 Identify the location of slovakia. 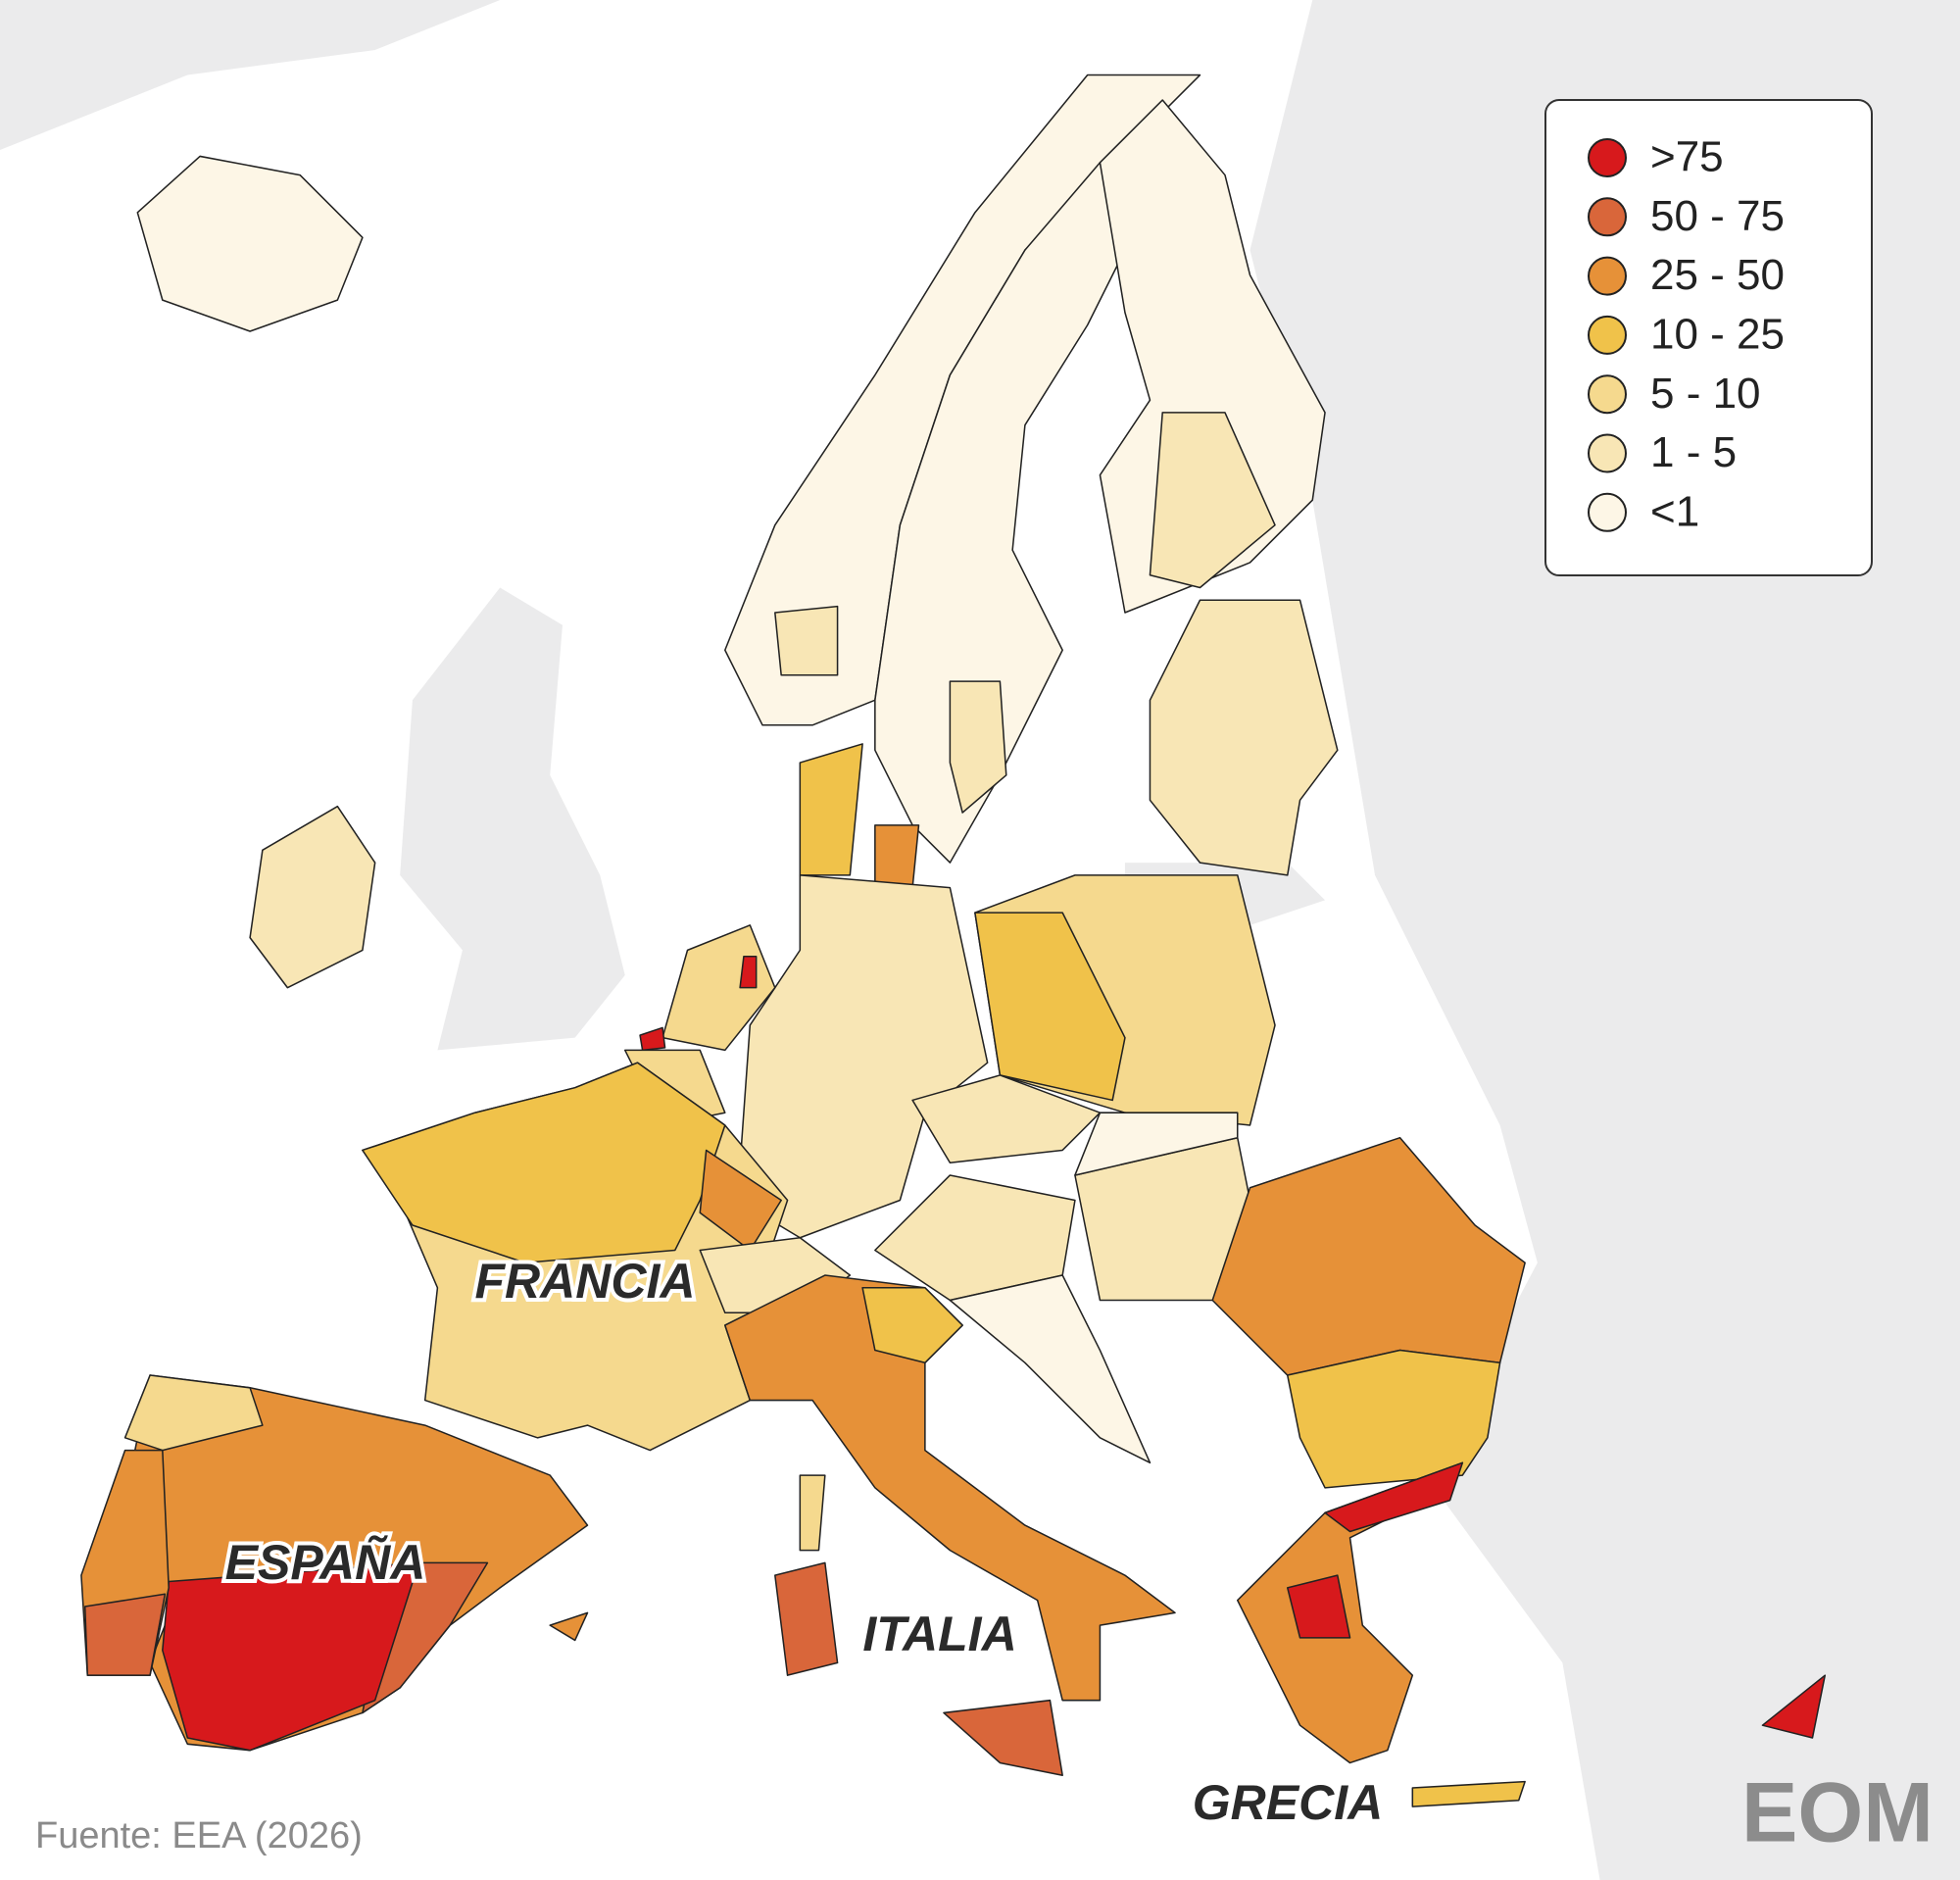
(1156, 1144).